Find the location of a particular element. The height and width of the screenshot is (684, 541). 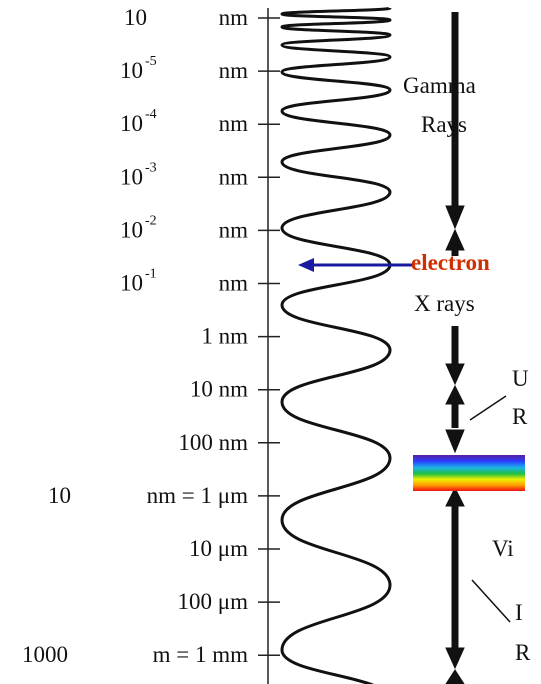

band-arrows is located at coordinates (478, 348).